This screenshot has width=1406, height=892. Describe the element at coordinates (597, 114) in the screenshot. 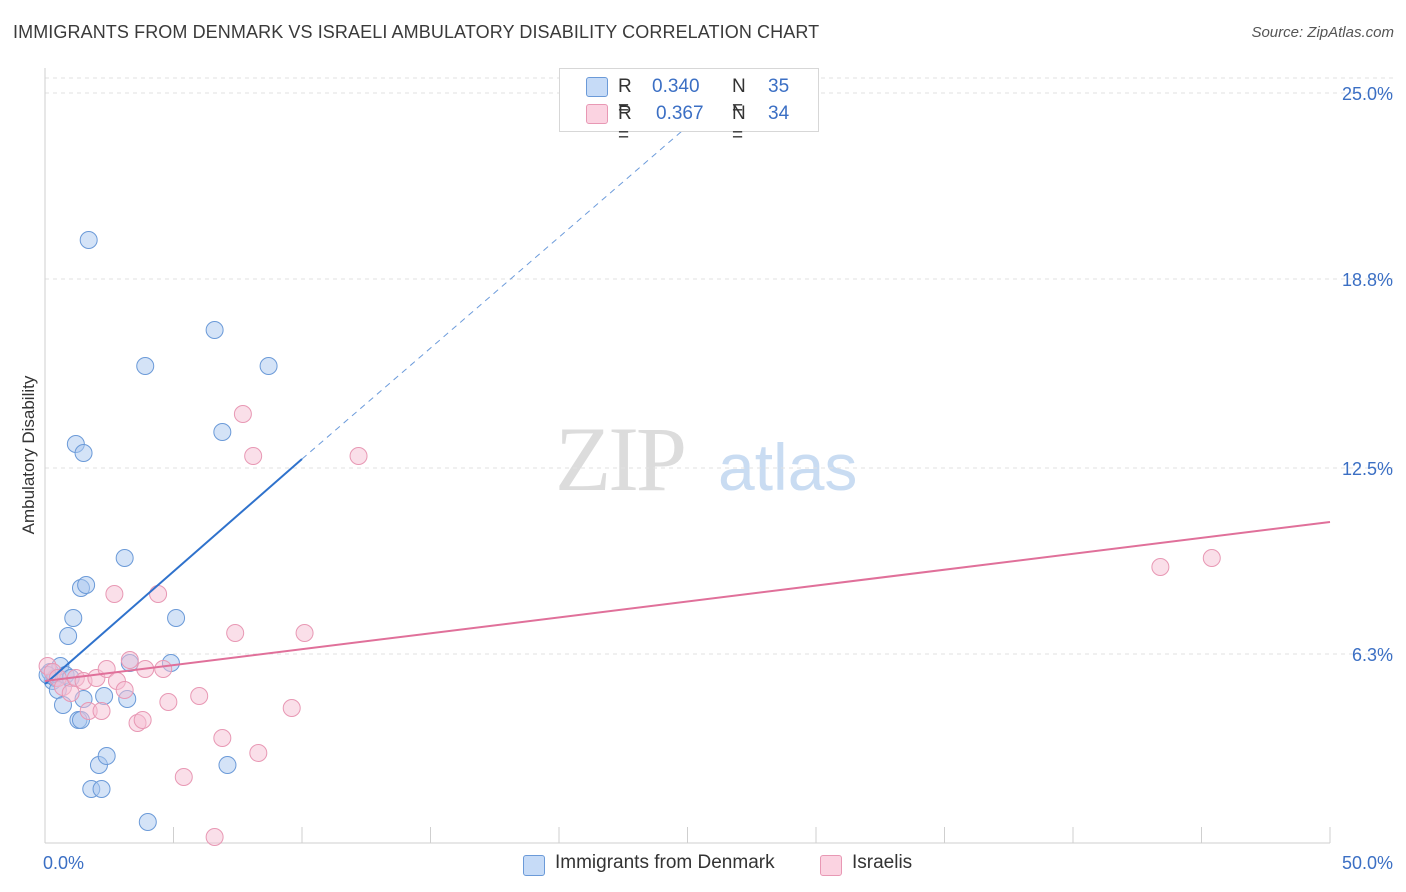

I see `legend-swatch-pink` at that location.